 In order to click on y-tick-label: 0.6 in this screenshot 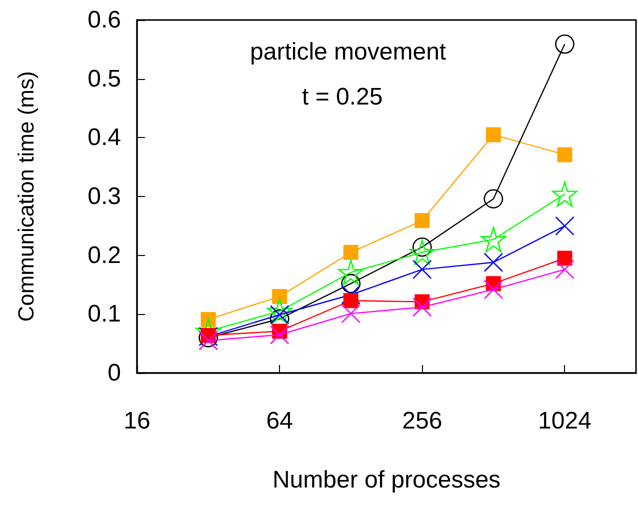, I will do `click(104, 20)`.